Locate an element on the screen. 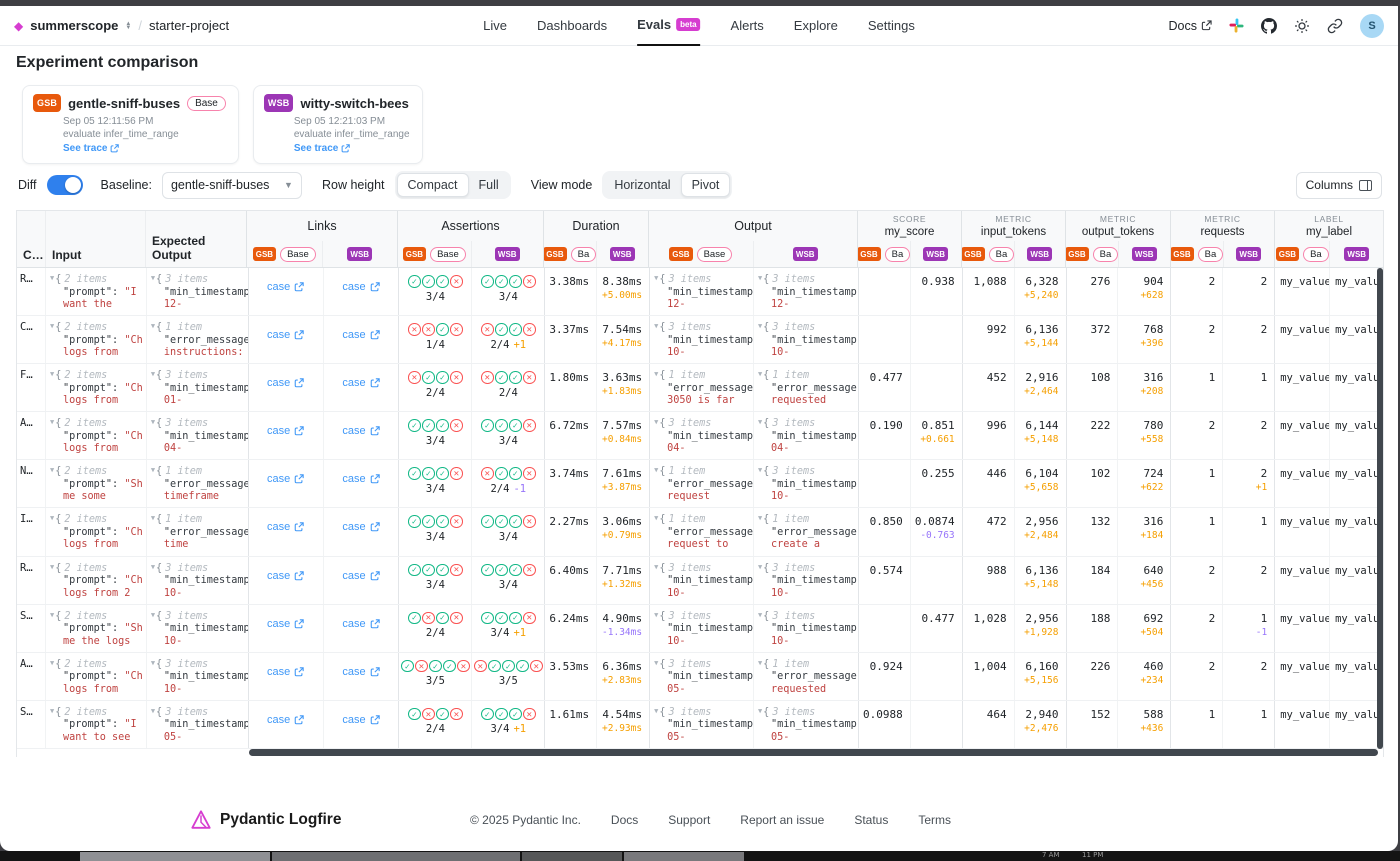 This screenshot has width=1400, height=861. tab-dashboards: Dashboards is located at coordinates (572, 25).